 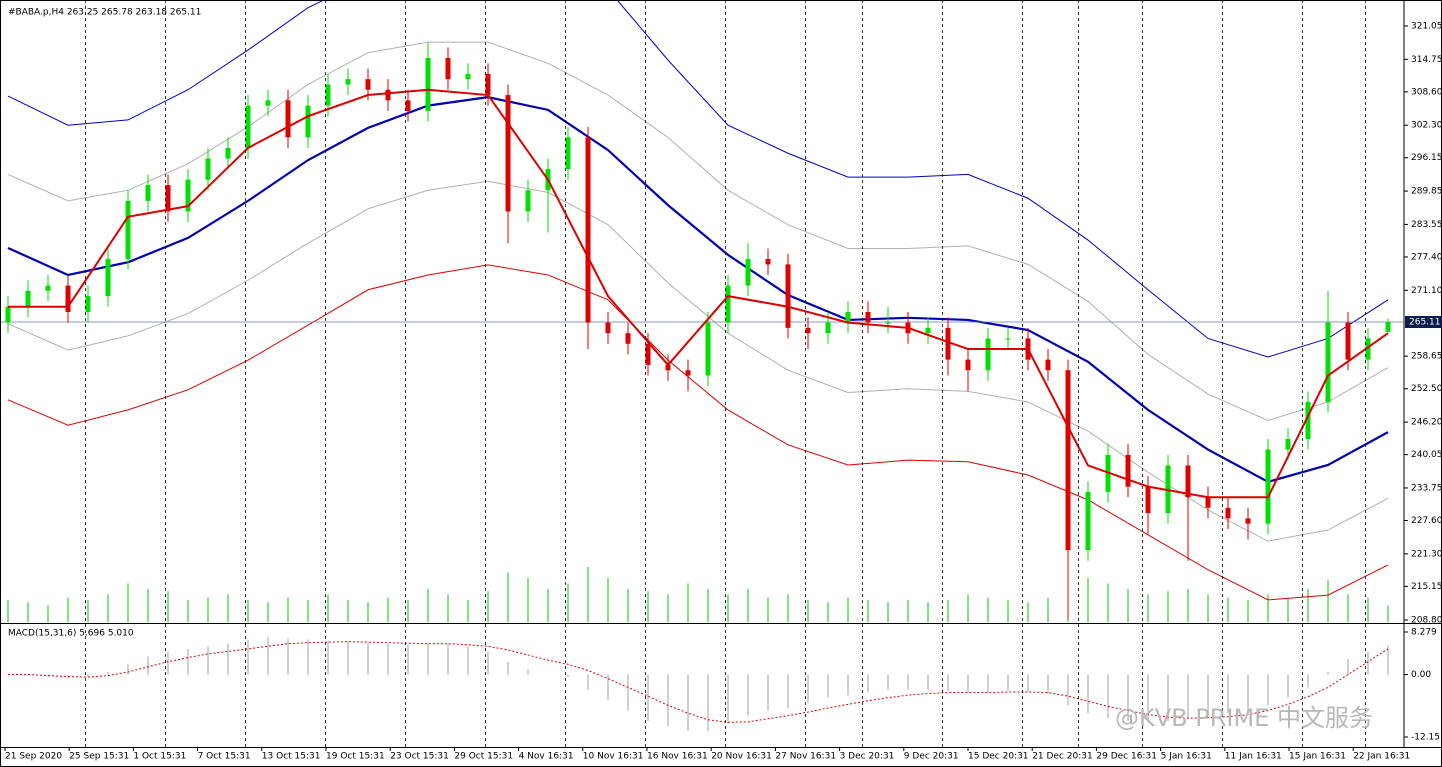 I want to click on y-tick-label: 289.85, so click(x=1426, y=192).